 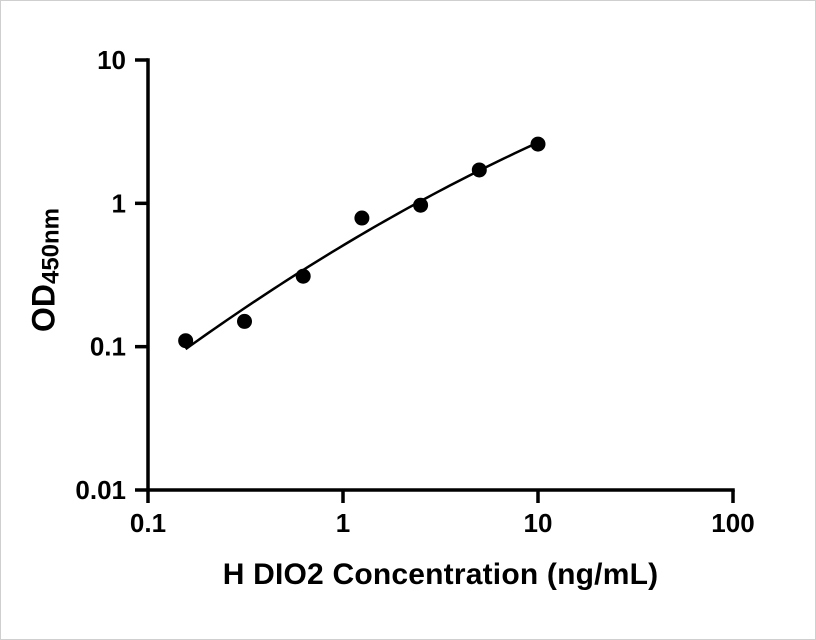 I want to click on y-tick-label: 0.1, so click(x=108, y=347).